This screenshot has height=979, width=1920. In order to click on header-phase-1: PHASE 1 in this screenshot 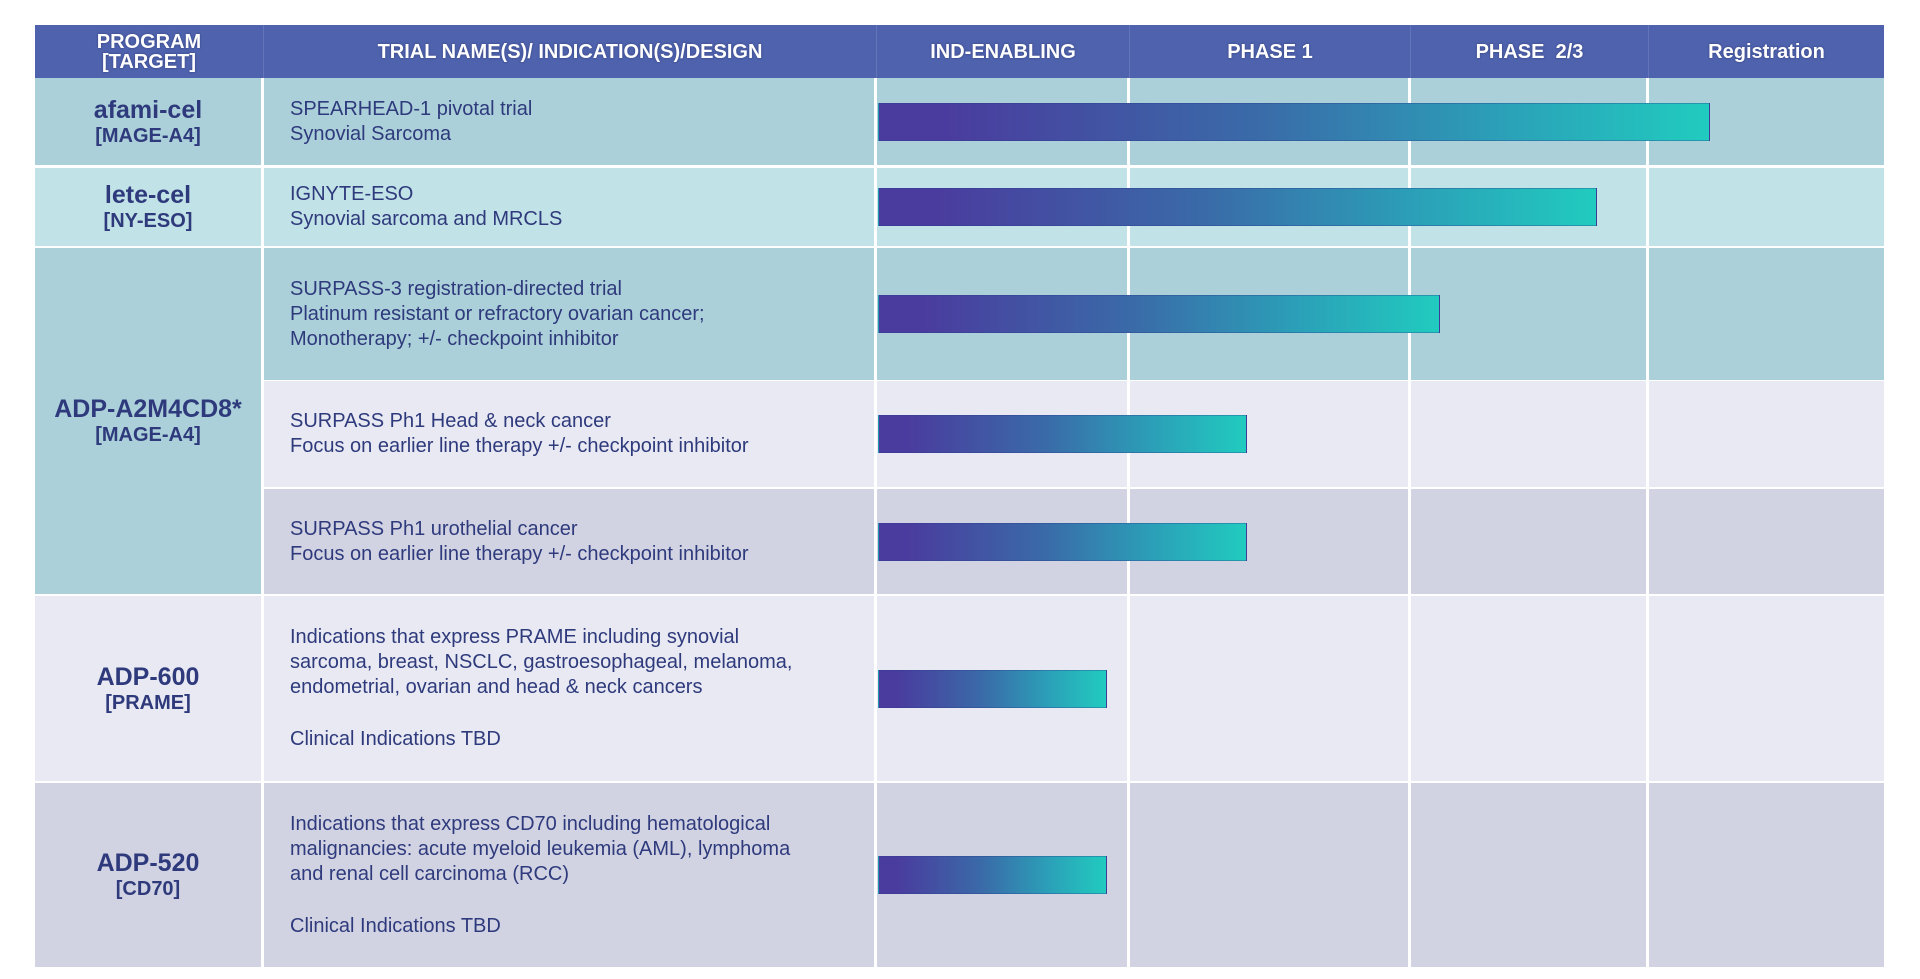, I will do `click(1270, 51)`.